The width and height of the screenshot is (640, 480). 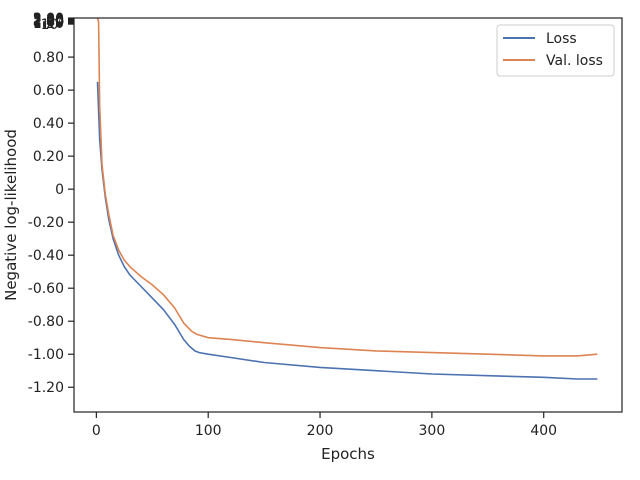 I want to click on y-tick-label: 0.80, so click(x=48, y=58).